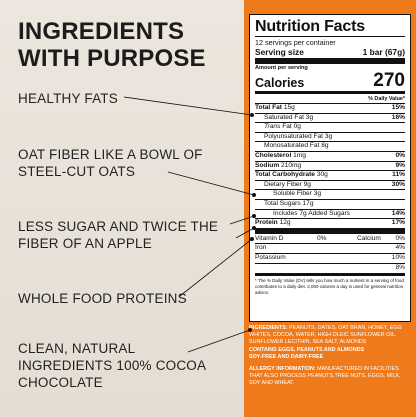  Describe the element at coordinates (330, 174) in the screenshot. I see `nutrient-row-total-carbohydrate: Total Carbohydrate 30g 11%` at that location.